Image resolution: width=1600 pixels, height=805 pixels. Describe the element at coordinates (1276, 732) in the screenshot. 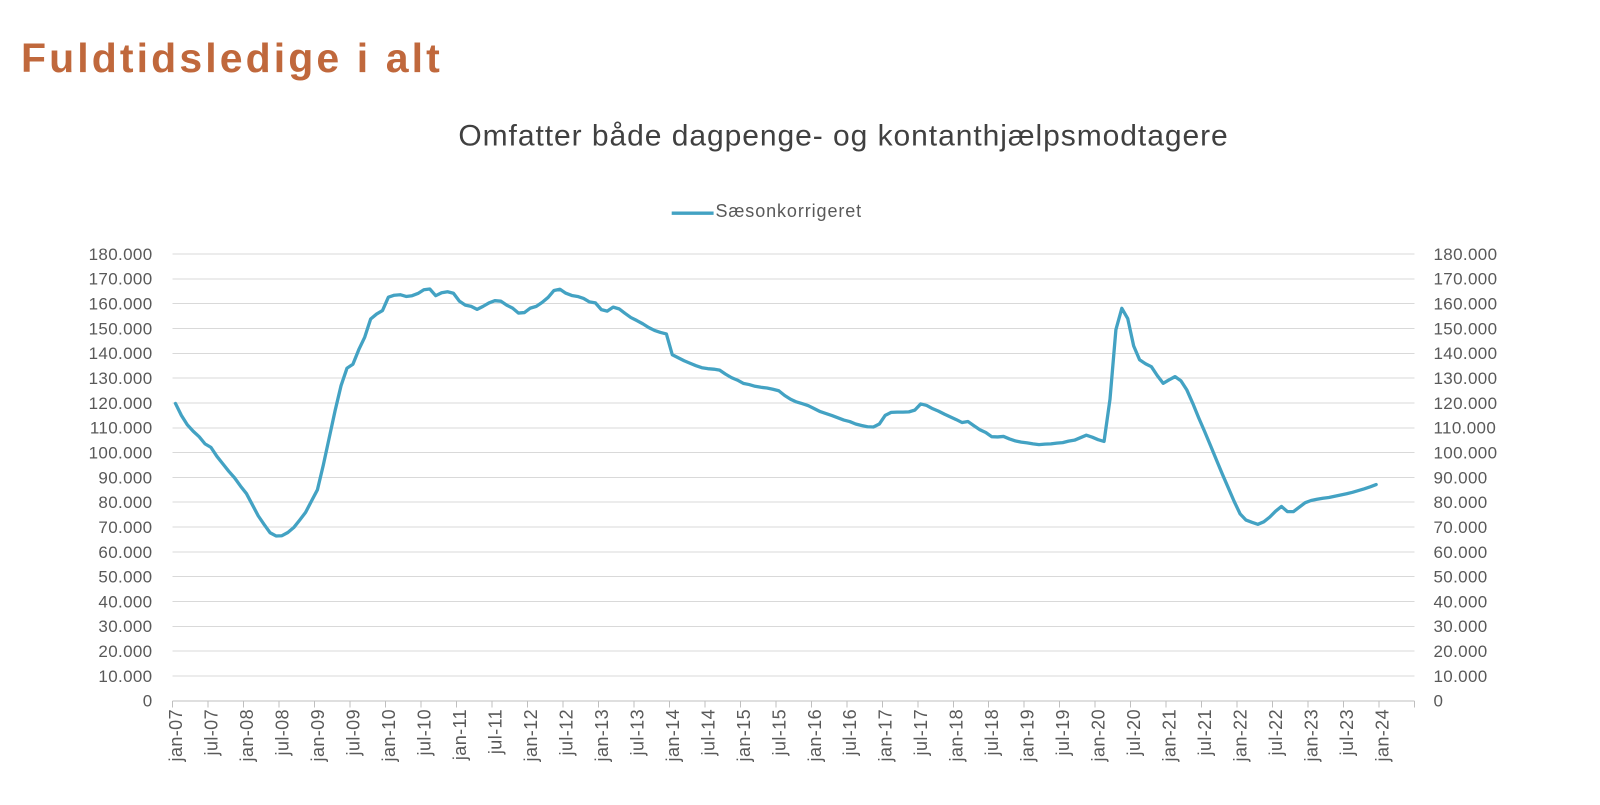

I see `svg-text: jul-22` at that location.